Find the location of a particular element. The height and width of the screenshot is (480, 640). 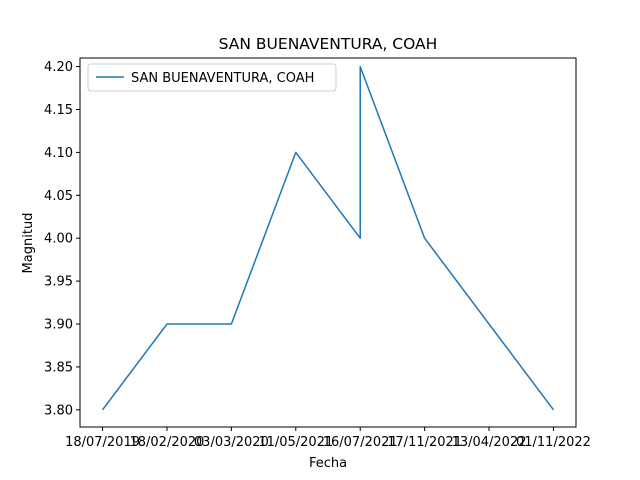

x-tick-label: 16/07/2021 is located at coordinates (360, 442).